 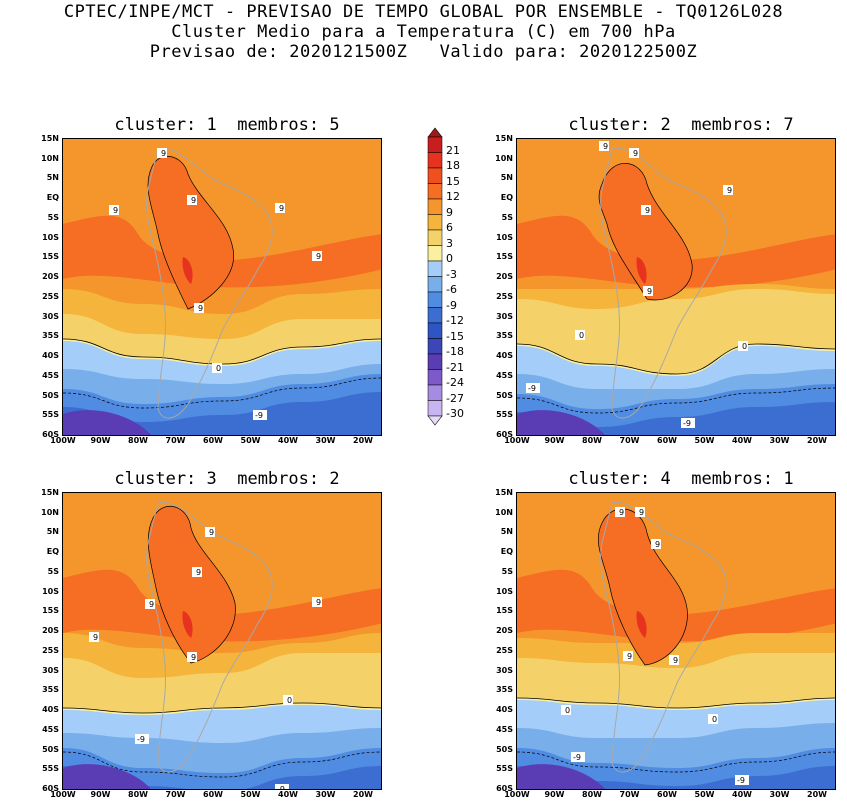 What do you see at coordinates (504, 512) in the screenshot?
I see `lat-tick-label: 10N` at bounding box center [504, 512].